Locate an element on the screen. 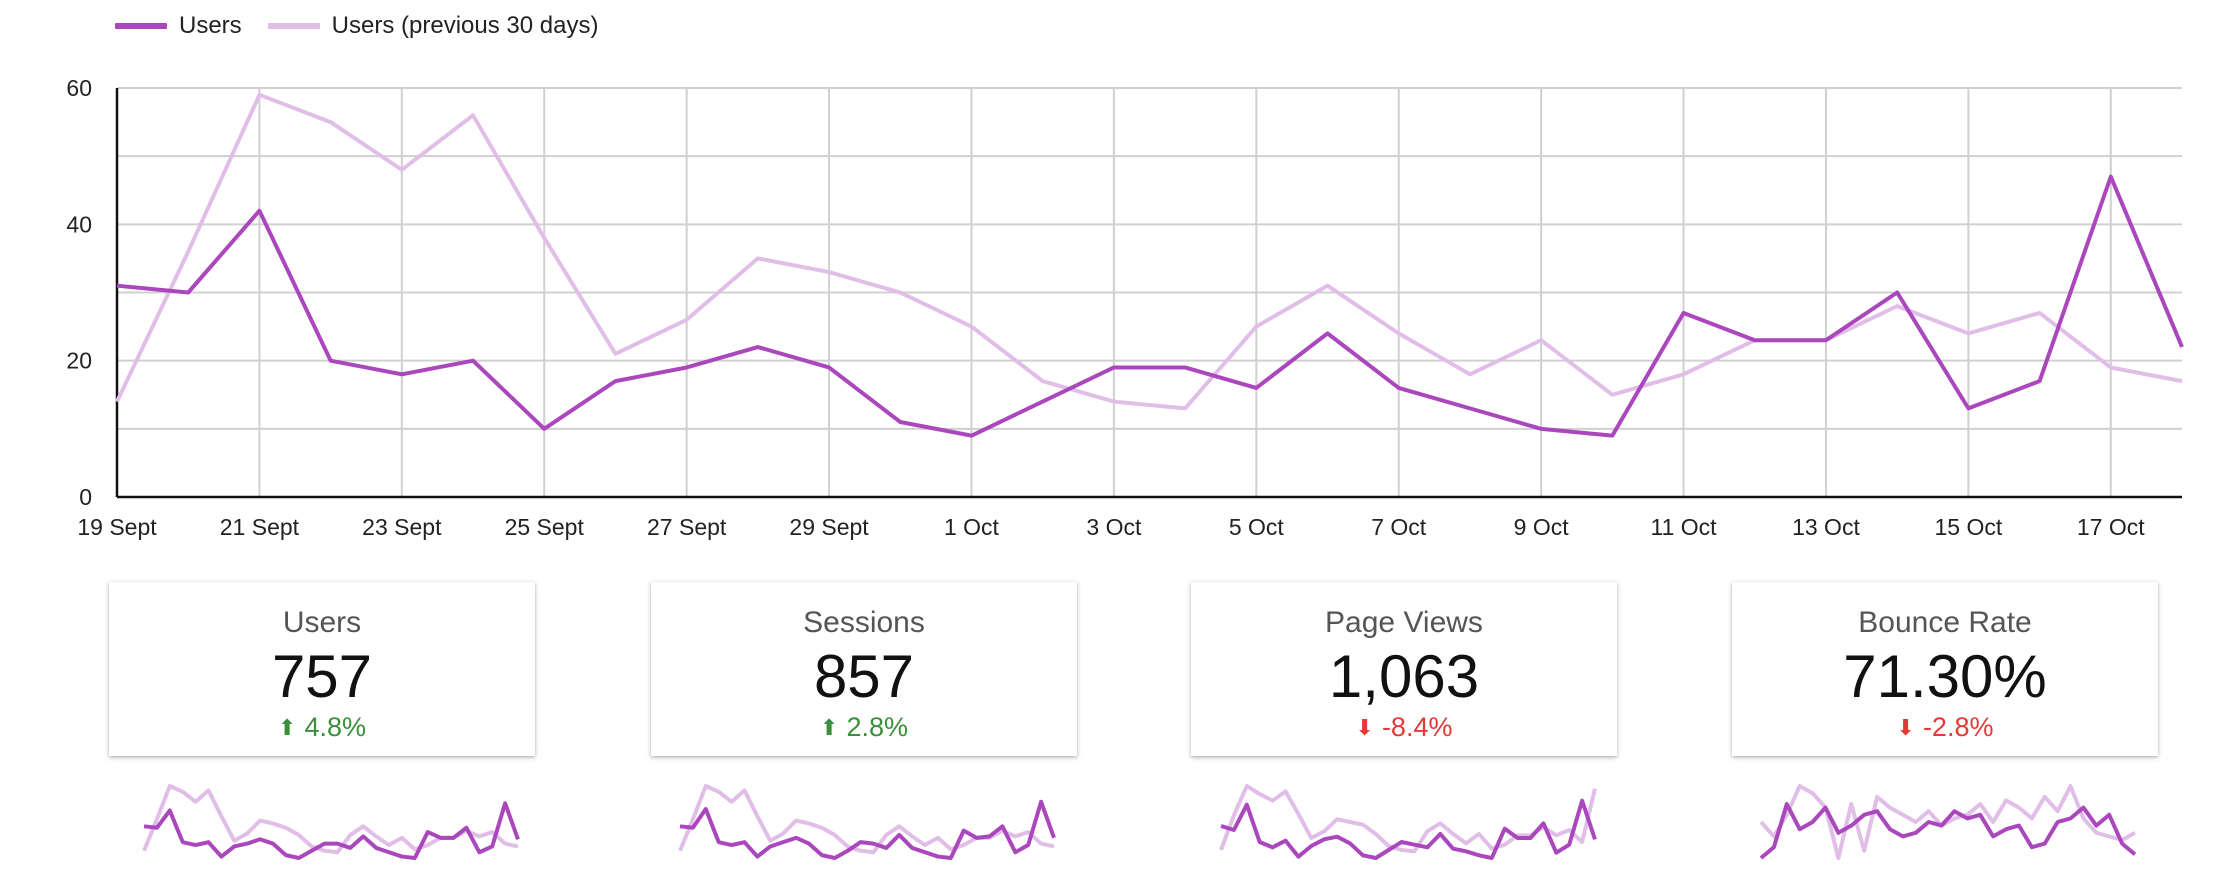  chart-legend: Users Users (previous 30 days) is located at coordinates (356, 26).